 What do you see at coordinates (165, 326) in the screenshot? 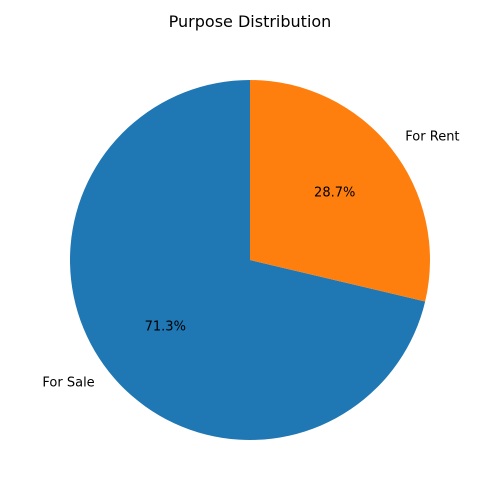
I see `slice-percentage-label: 71.3%` at bounding box center [165, 326].